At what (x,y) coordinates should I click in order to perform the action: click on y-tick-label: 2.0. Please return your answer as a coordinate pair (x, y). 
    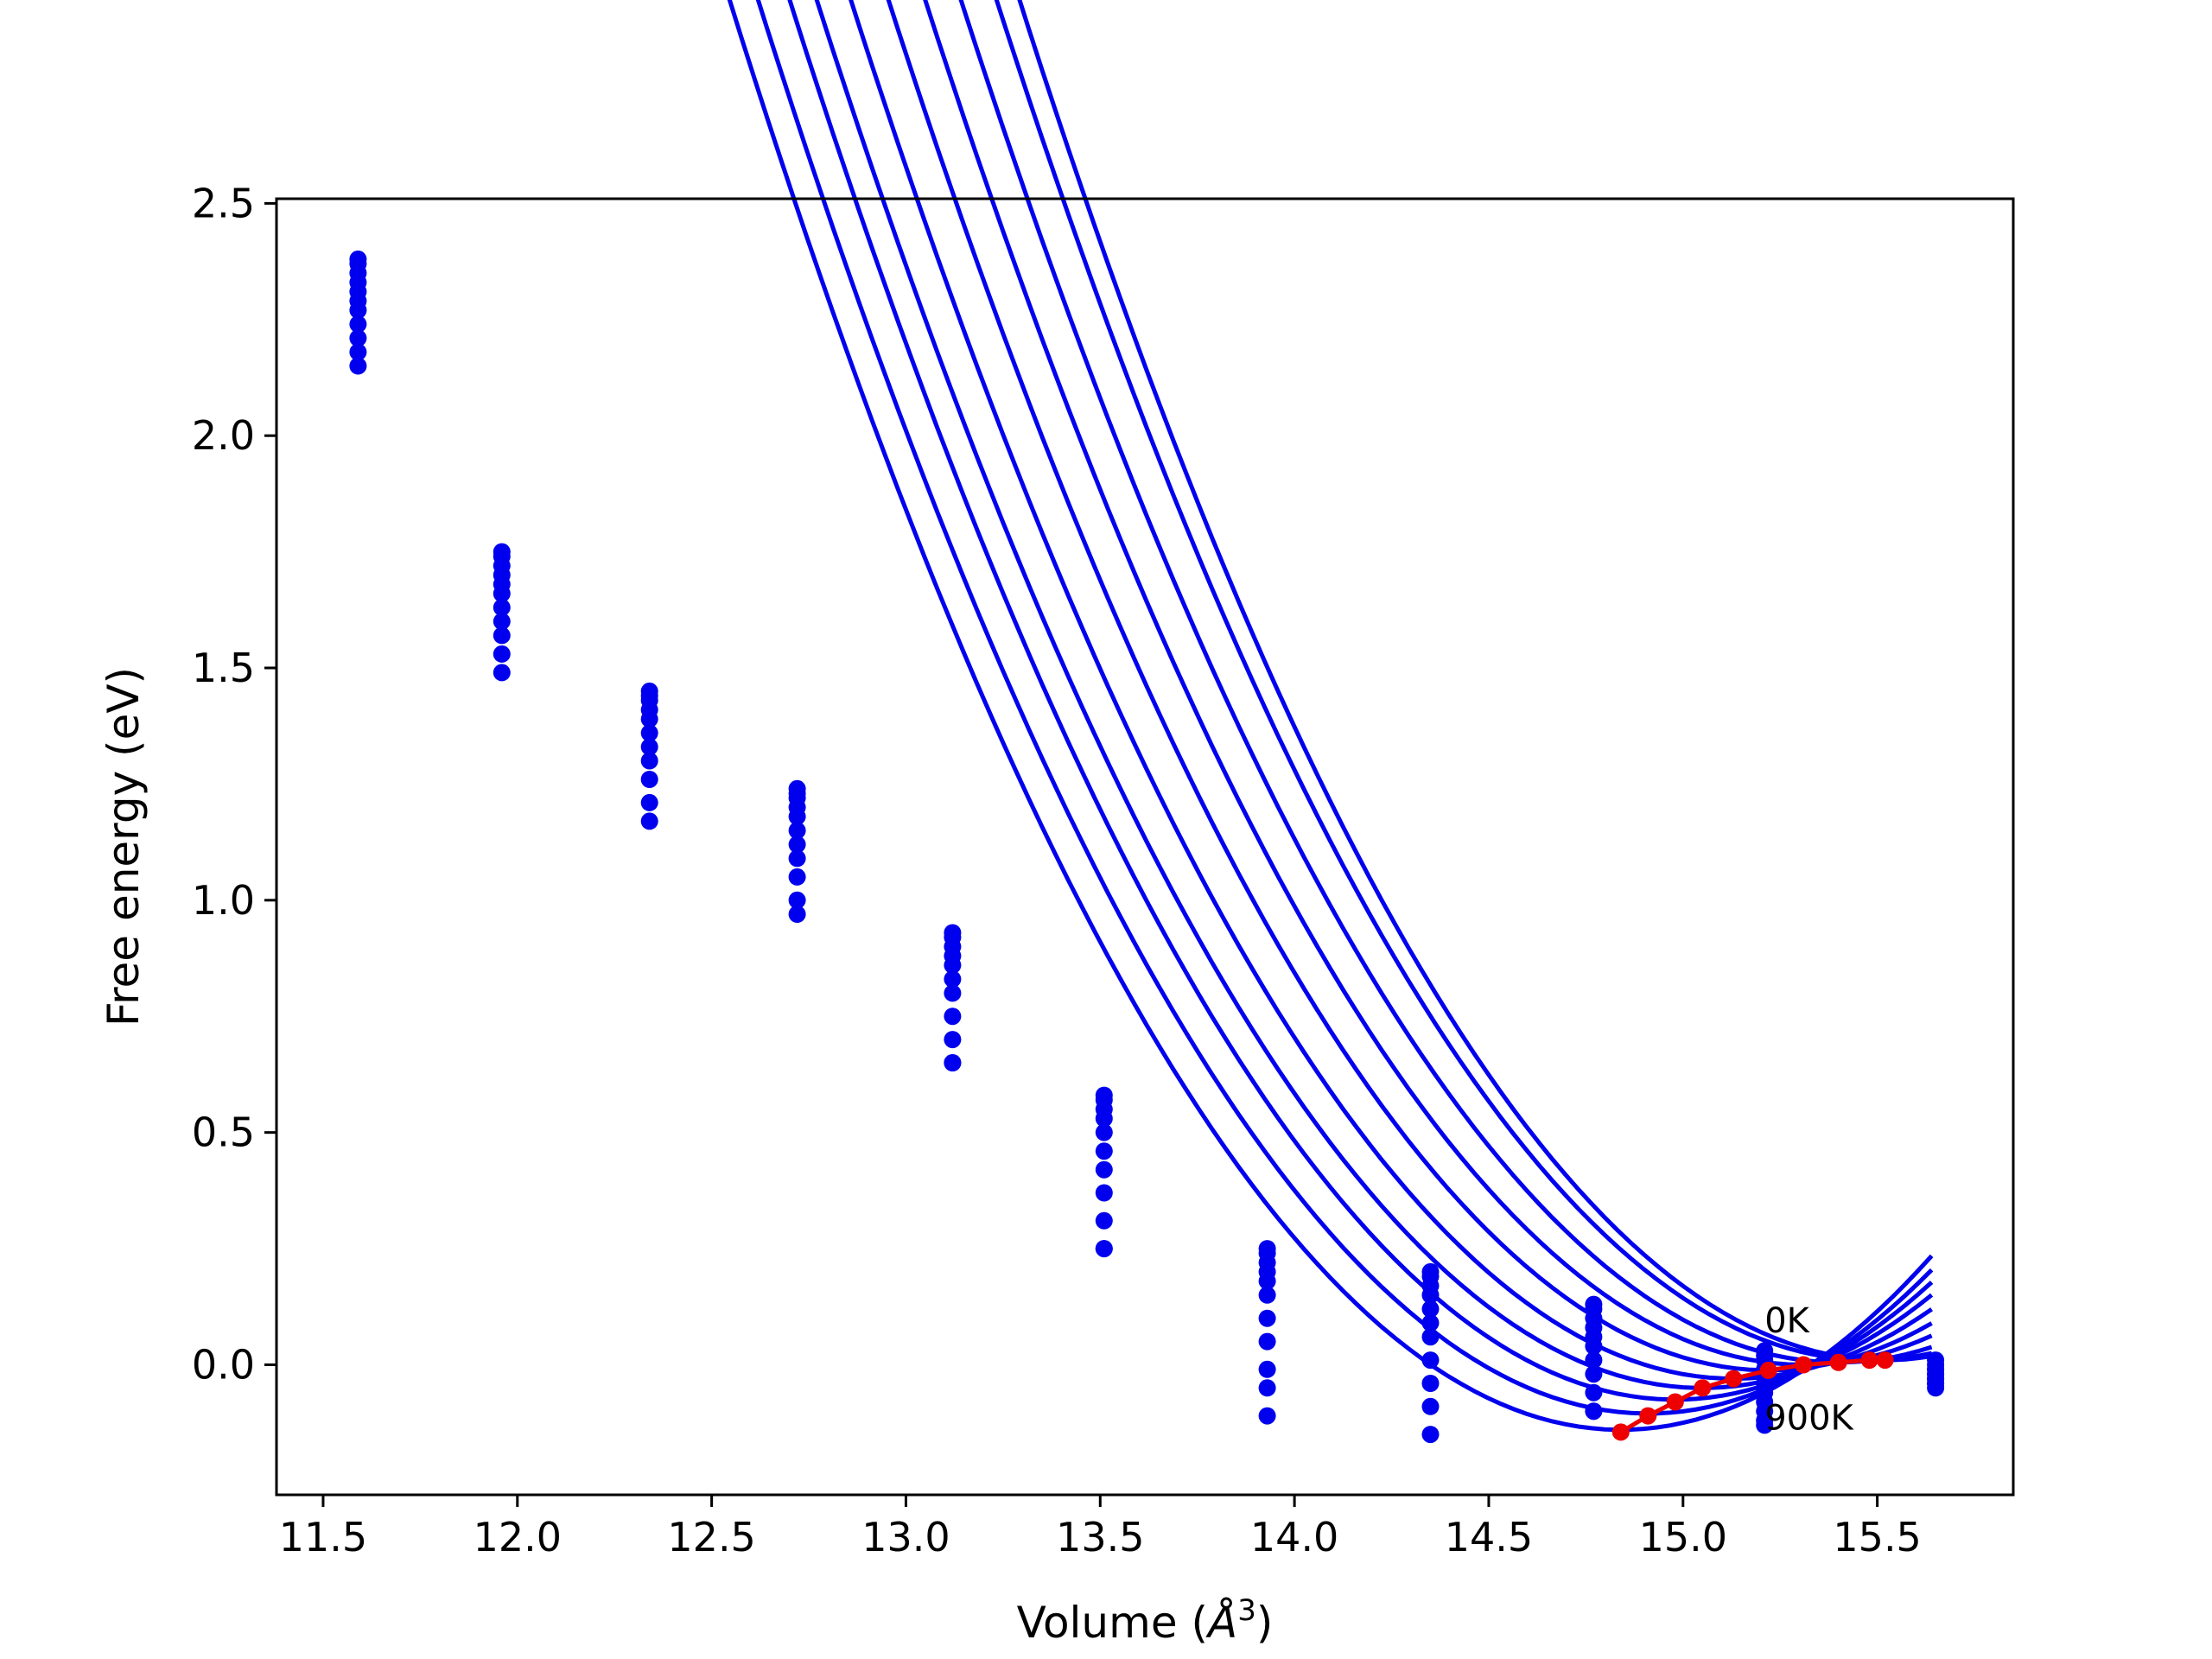
    Looking at the image, I should click on (223, 435).